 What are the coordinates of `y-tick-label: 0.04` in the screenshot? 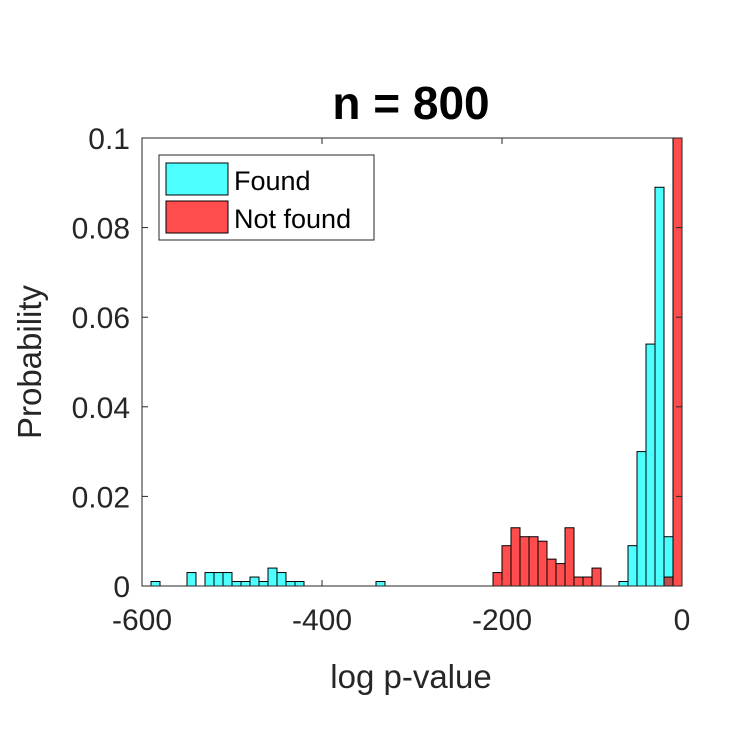 It's located at (101, 408).